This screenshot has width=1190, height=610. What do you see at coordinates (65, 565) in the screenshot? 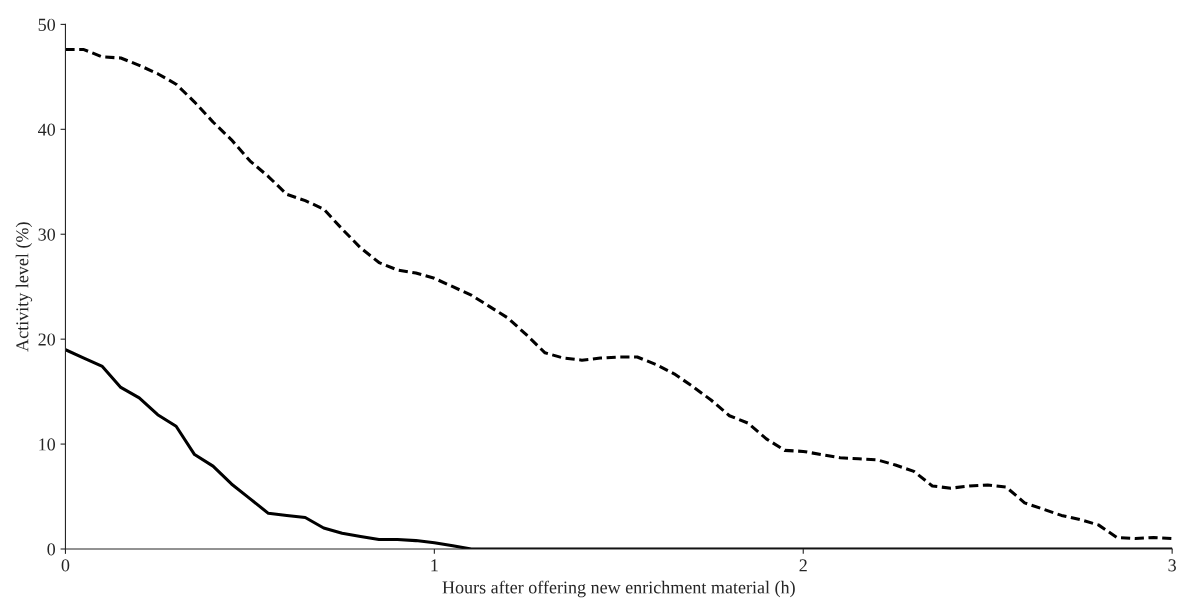
I see `x-tick-label: 0` at bounding box center [65, 565].